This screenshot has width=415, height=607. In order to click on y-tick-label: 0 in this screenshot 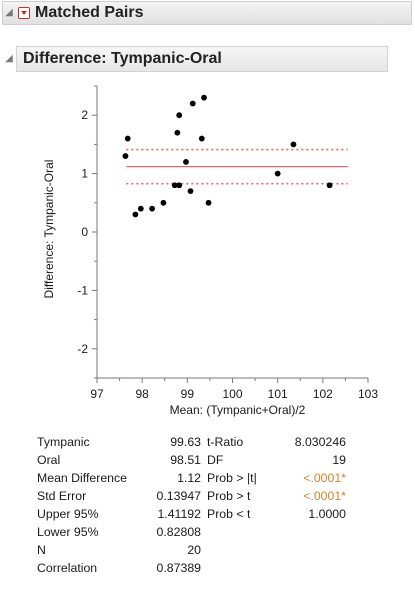, I will do `click(84, 232)`.